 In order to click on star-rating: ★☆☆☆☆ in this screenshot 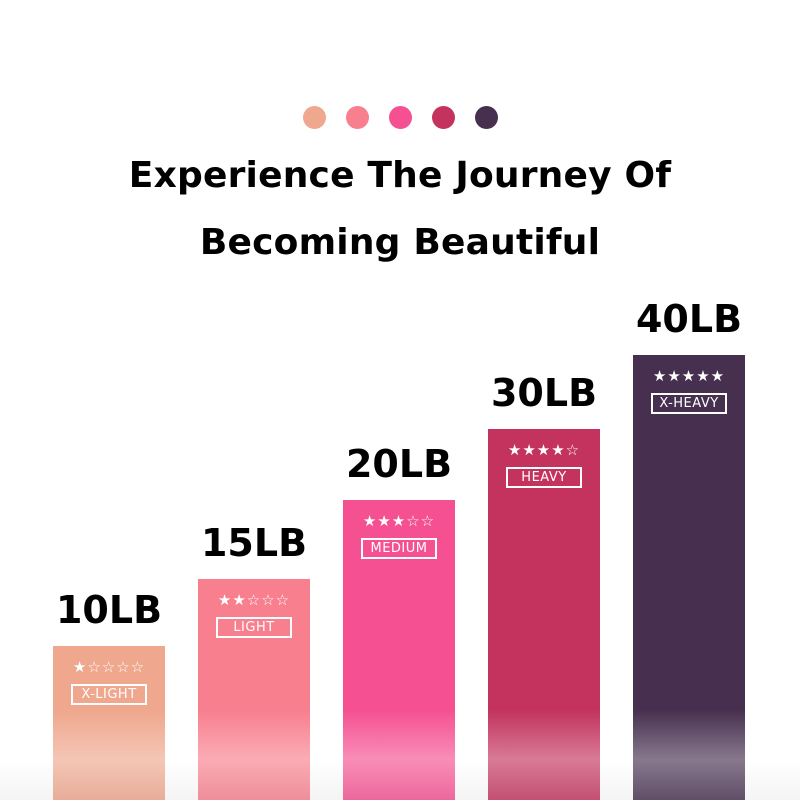, I will do `click(109, 667)`.